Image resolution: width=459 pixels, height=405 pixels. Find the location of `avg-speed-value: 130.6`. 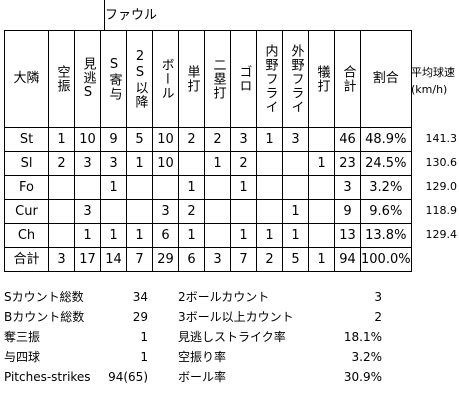

avg-speed-value: 130.6 is located at coordinates (441, 162).